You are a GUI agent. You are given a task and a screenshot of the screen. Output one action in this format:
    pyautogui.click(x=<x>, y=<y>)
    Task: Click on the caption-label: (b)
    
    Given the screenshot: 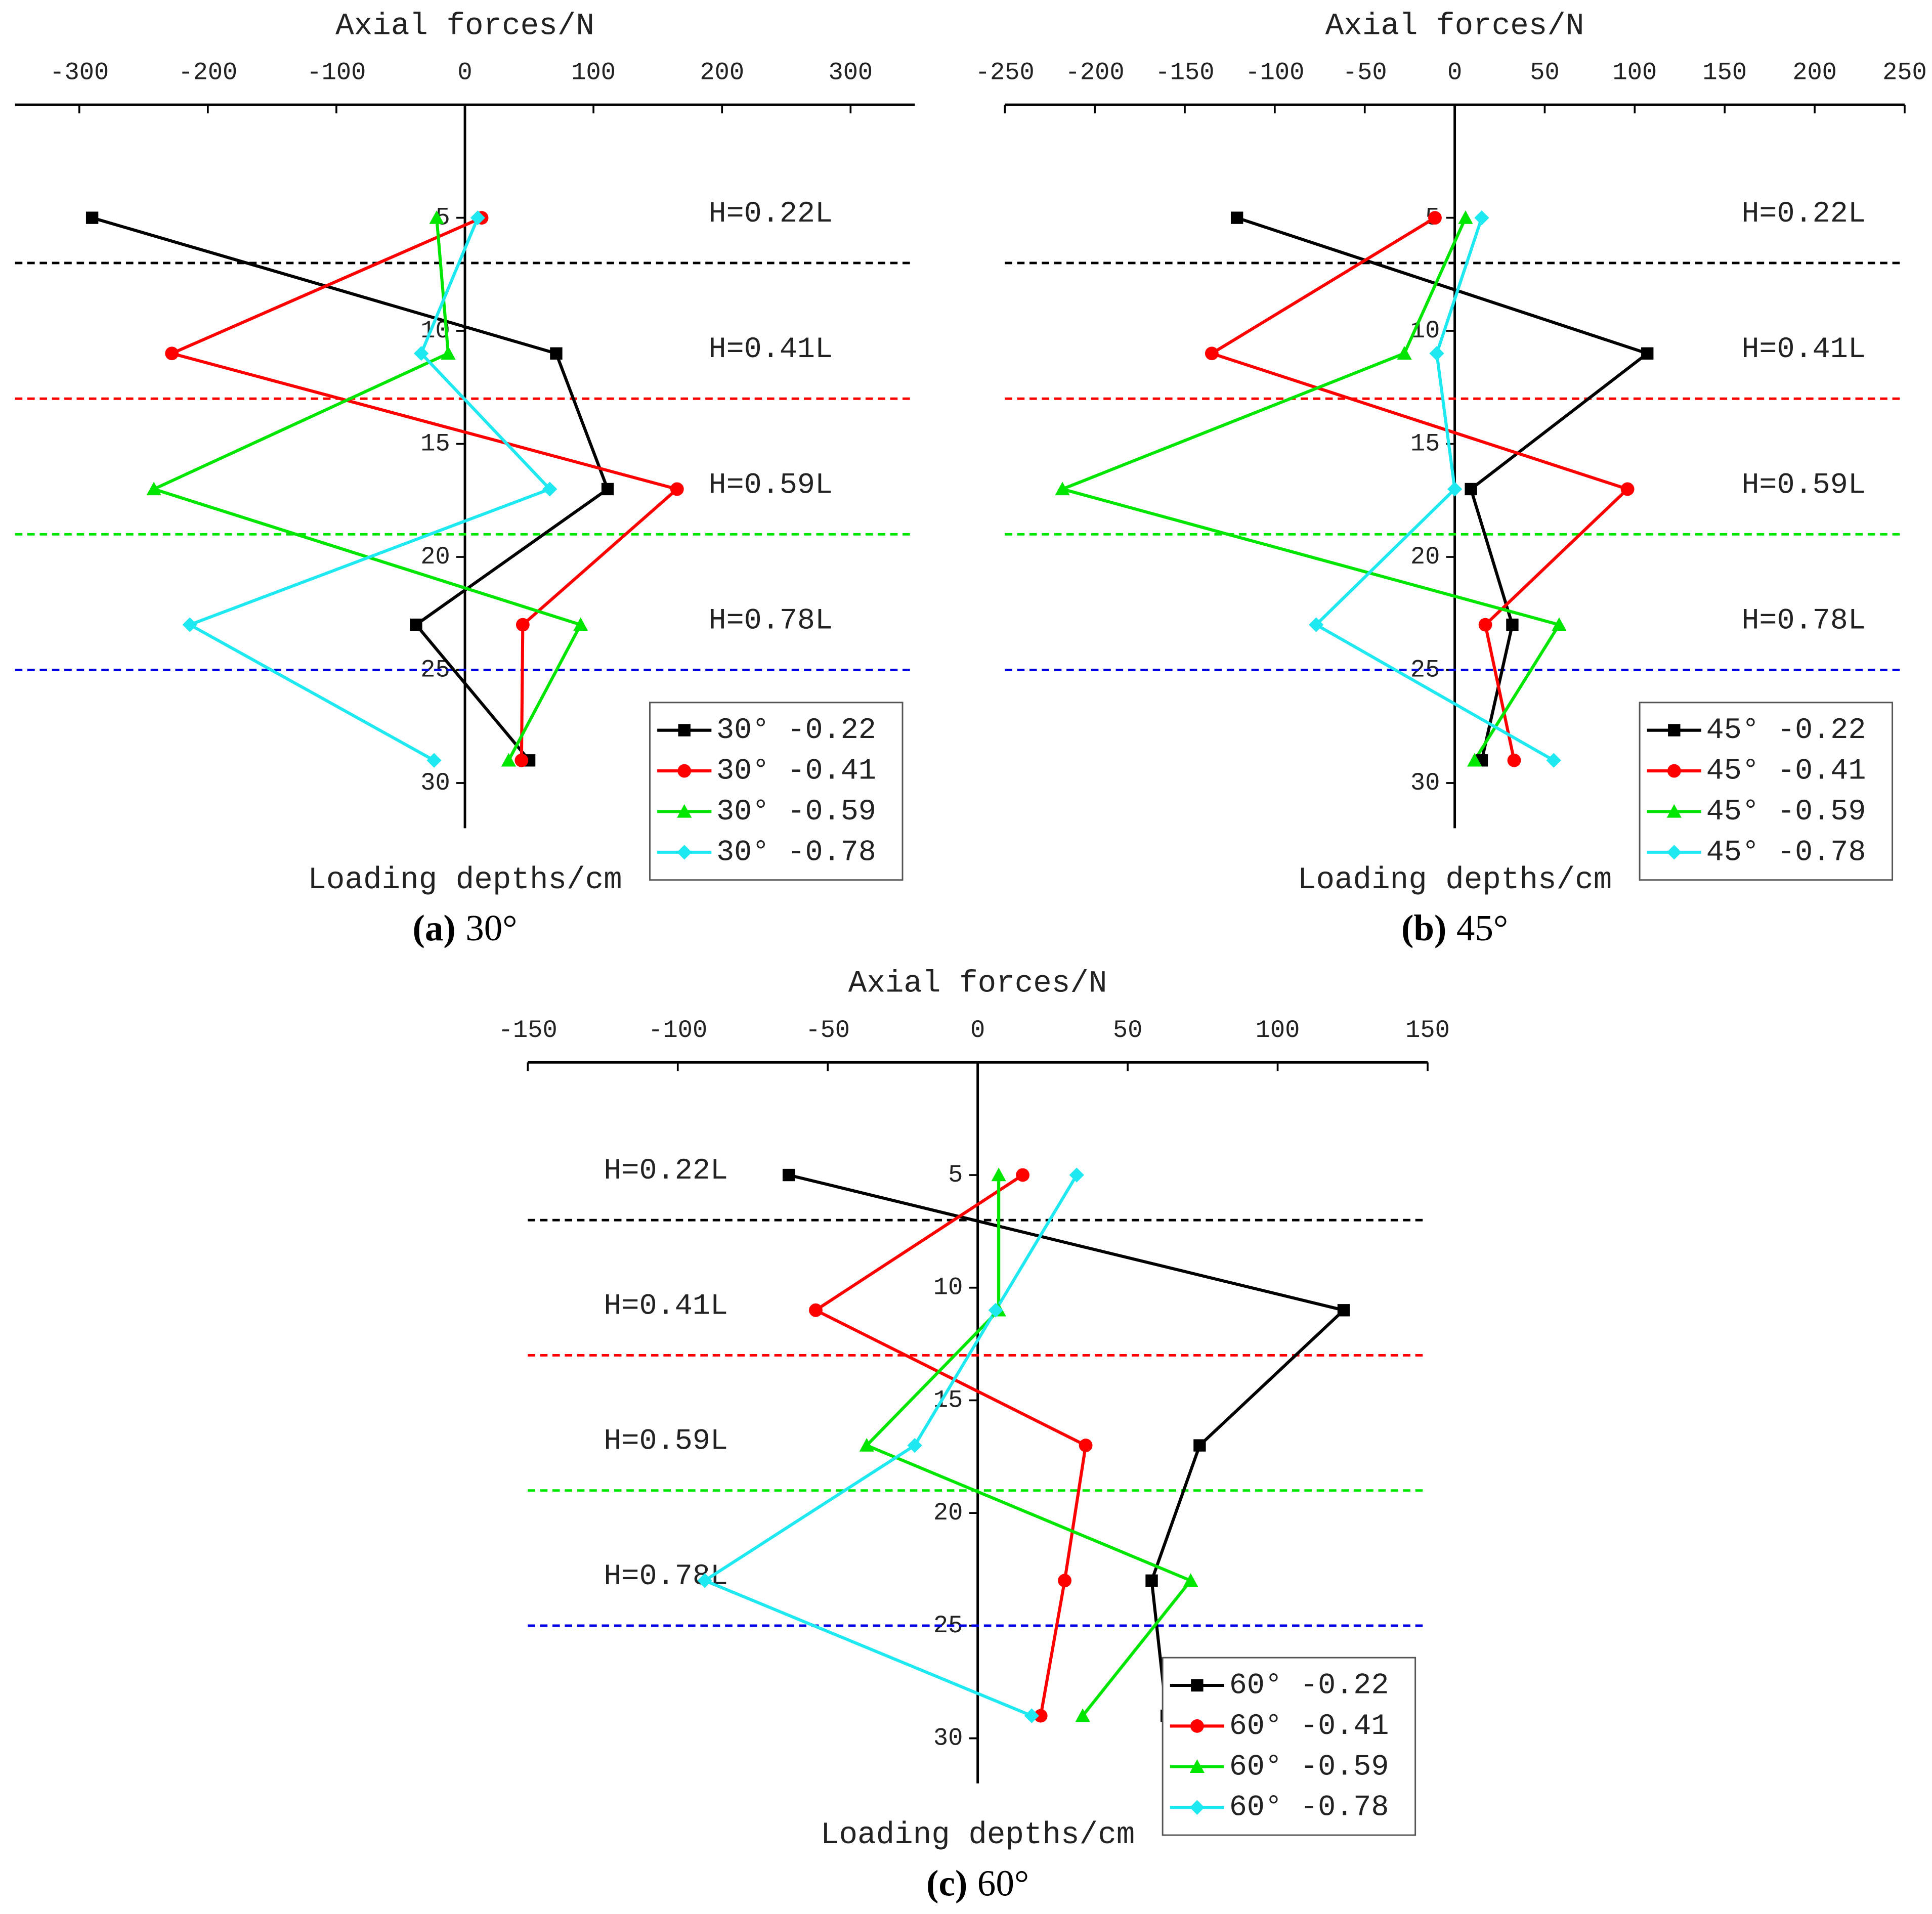 What is the action you would take?
    pyautogui.click(x=1423, y=927)
    